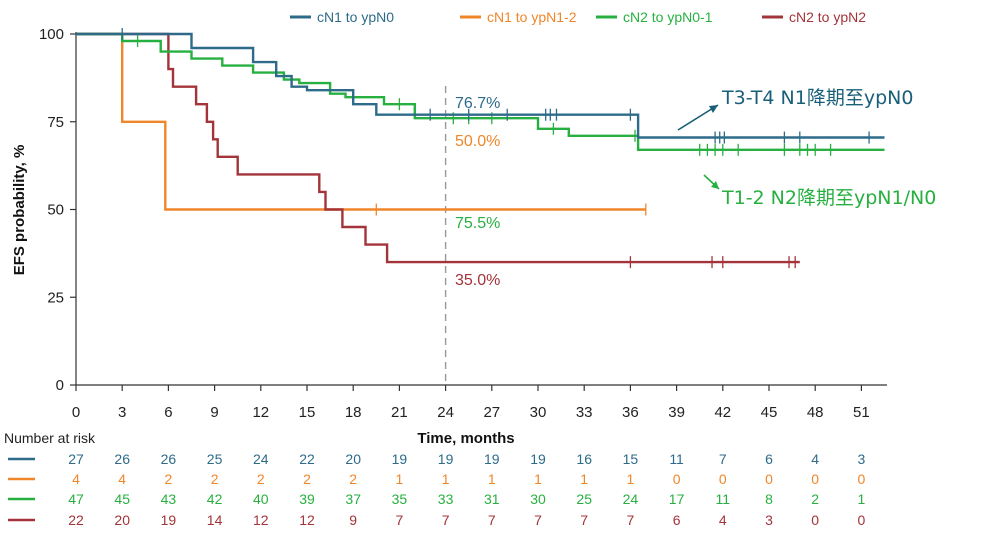 Image resolution: width=1008 pixels, height=534 pixels. Describe the element at coordinates (538, 499) in the screenshot. I see `risk-value: 30` at that location.